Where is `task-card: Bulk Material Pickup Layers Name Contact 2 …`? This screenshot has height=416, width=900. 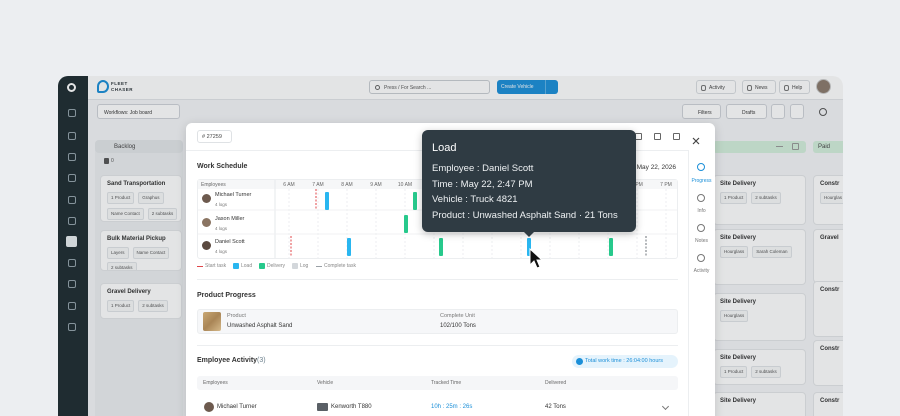
task-card: Bulk Material Pickup Layers Name Contact 2 … is located at coordinates (141, 250).